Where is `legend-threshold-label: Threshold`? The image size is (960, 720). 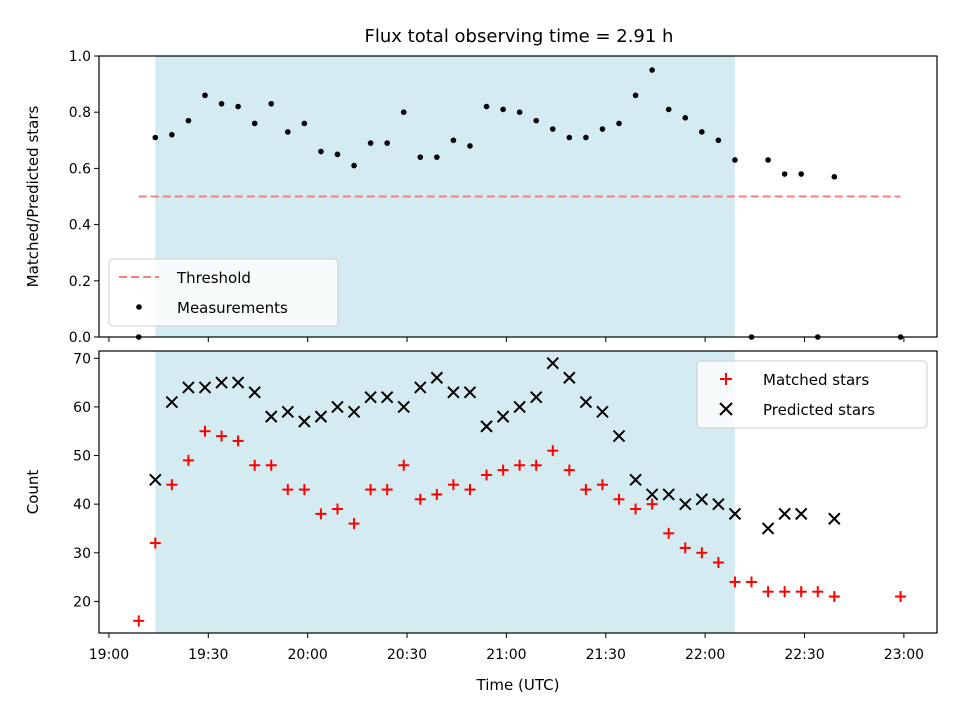
legend-threshold-label: Threshold is located at coordinates (213, 278).